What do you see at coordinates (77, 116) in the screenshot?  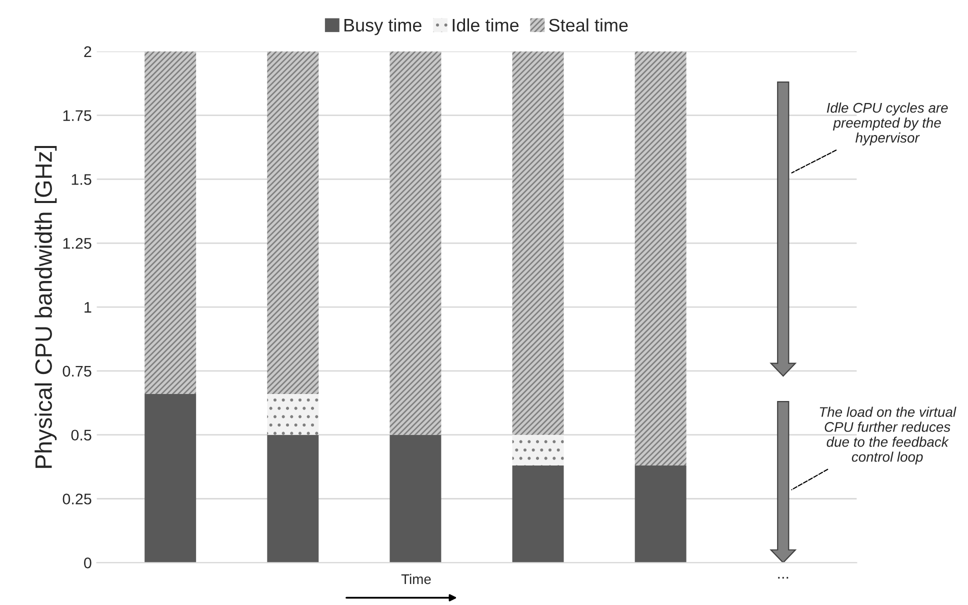 I see `y-tick-label: 1.75` at bounding box center [77, 116].